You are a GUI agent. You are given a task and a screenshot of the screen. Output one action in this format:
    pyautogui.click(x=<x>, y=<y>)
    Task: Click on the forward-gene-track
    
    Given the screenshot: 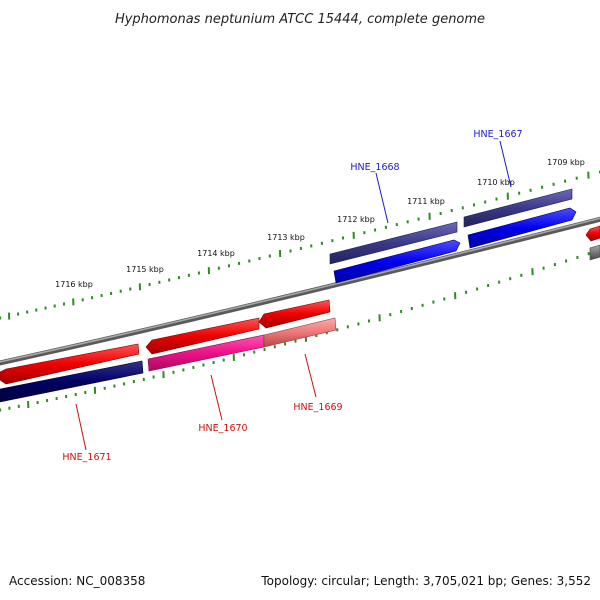 What is the action you would take?
    pyautogui.click(x=451, y=226)
    